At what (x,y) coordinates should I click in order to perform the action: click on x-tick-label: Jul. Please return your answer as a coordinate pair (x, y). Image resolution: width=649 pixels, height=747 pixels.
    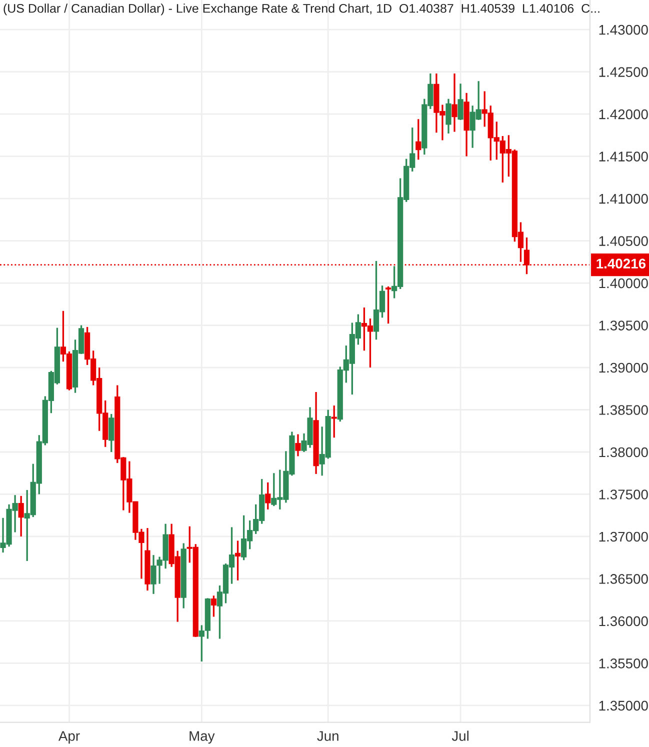
    Looking at the image, I should click on (460, 735).